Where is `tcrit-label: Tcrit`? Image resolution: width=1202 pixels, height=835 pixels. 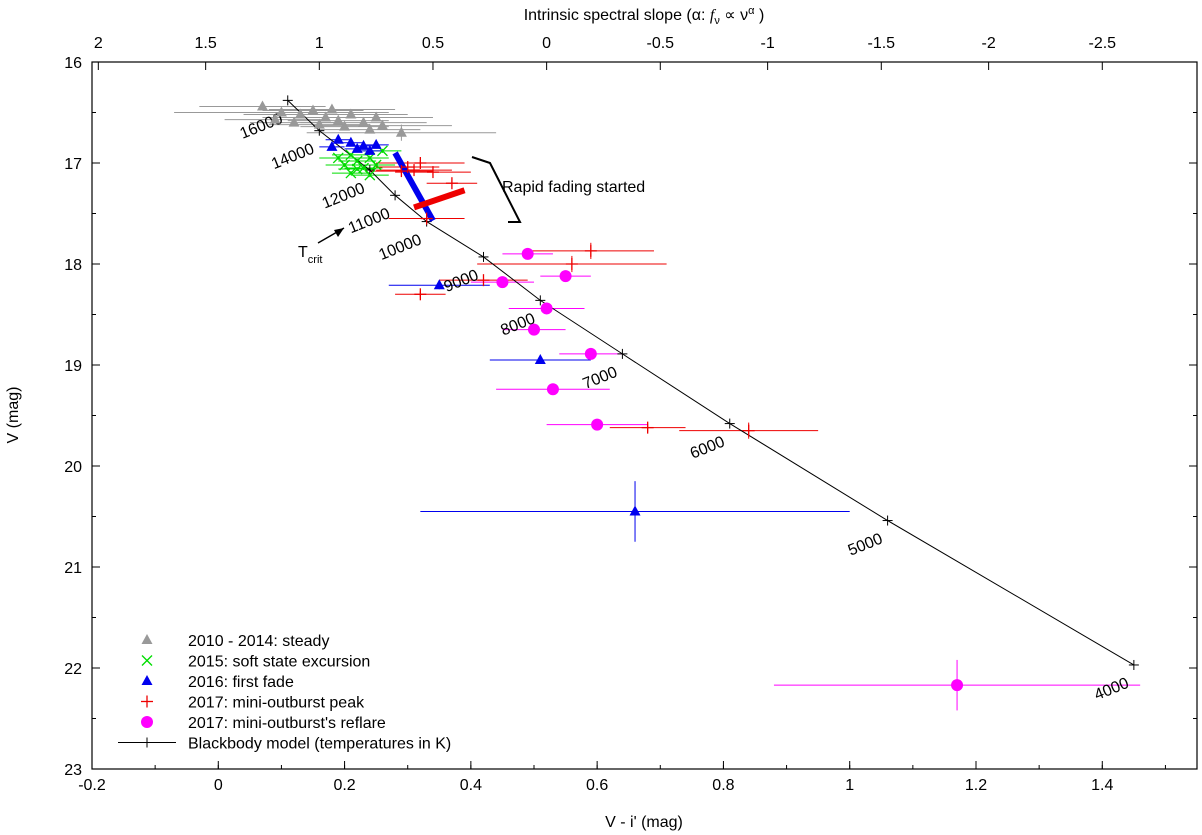 tcrit-label: Tcrit is located at coordinates (310, 255).